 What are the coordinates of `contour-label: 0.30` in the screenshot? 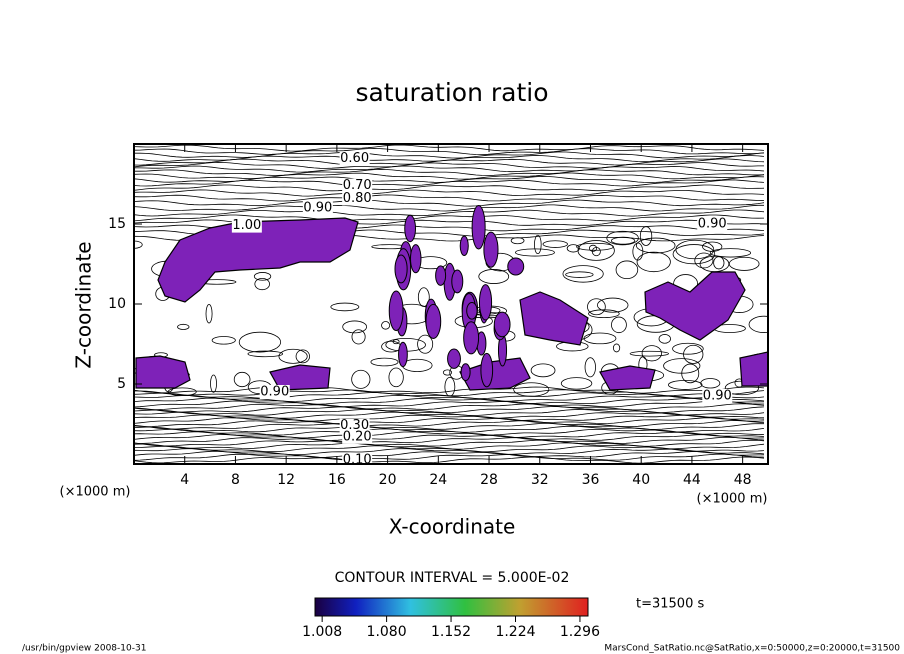 It's located at (354, 425).